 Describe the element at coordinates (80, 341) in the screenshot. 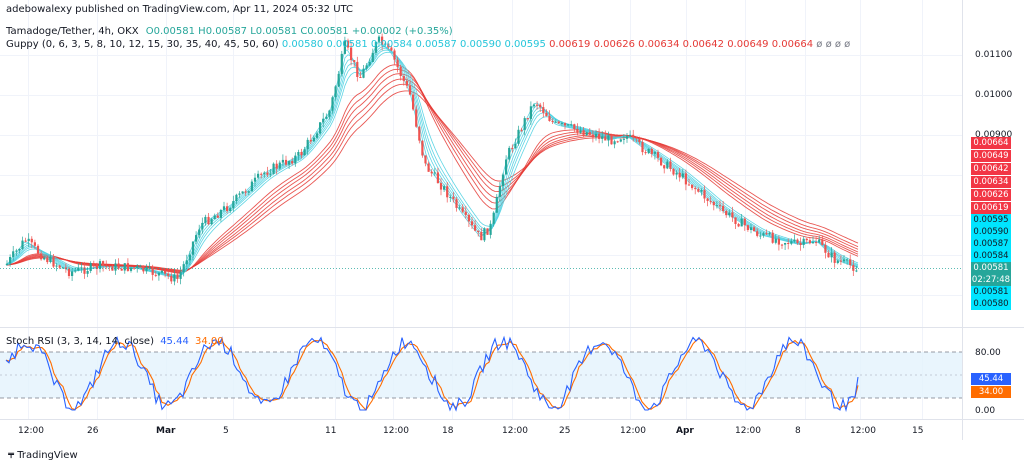

I see `stoch-title: Stoch RSI (3, 3, 14, 14, close)` at that location.